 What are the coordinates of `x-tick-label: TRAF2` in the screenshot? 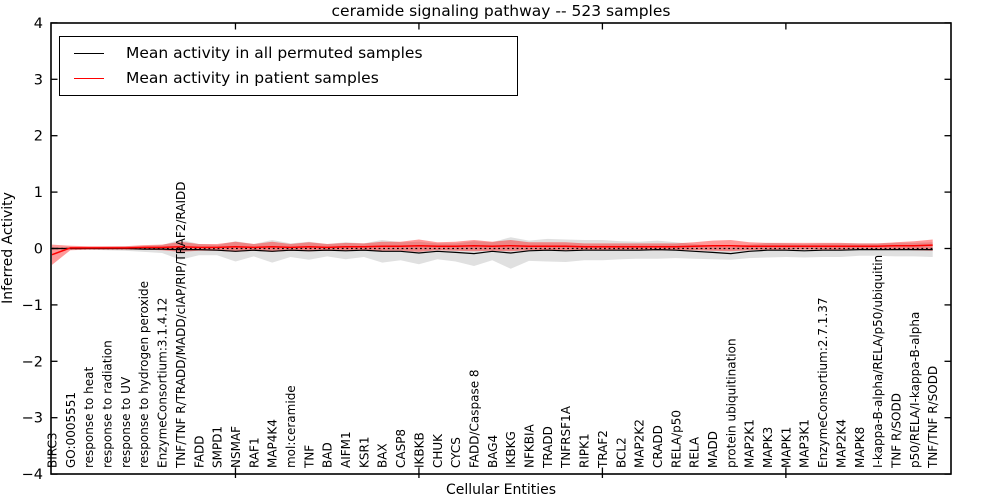 It's located at (603, 449).